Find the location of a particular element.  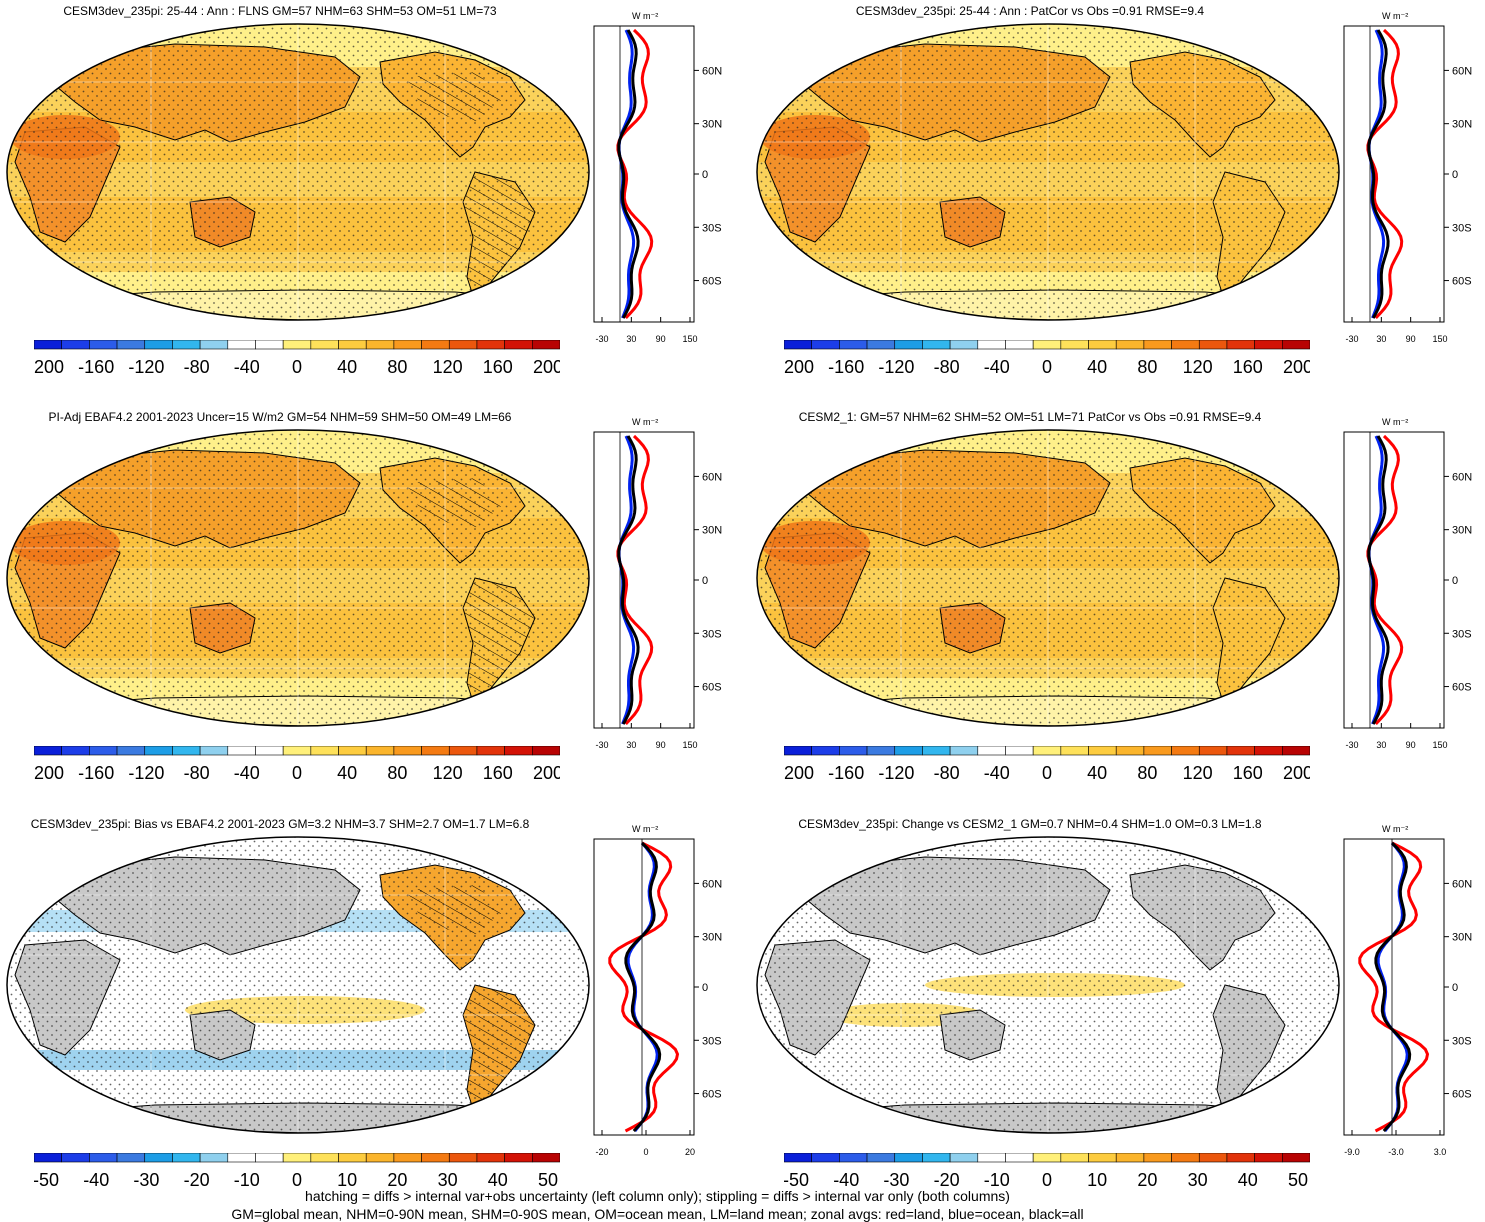

colorbar-tick-label: -10 is located at coordinates (997, 1180).